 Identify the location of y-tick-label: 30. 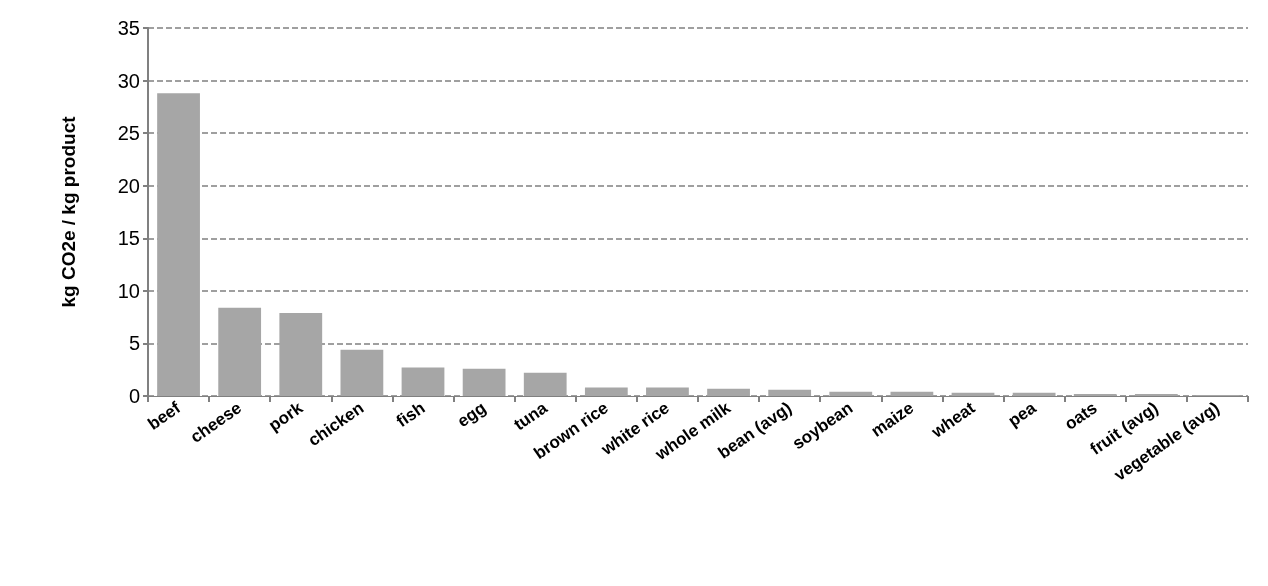
(128, 80).